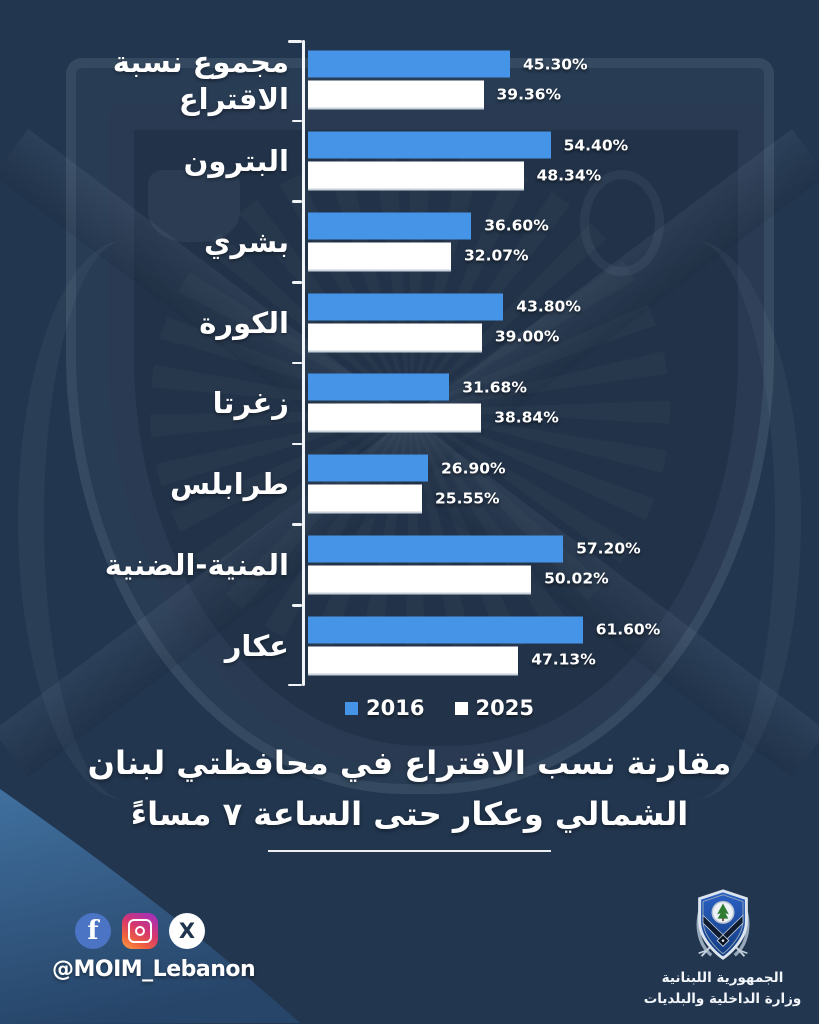 This screenshot has width=819, height=1024. I want to click on value-label: 48.34%, so click(569, 175).